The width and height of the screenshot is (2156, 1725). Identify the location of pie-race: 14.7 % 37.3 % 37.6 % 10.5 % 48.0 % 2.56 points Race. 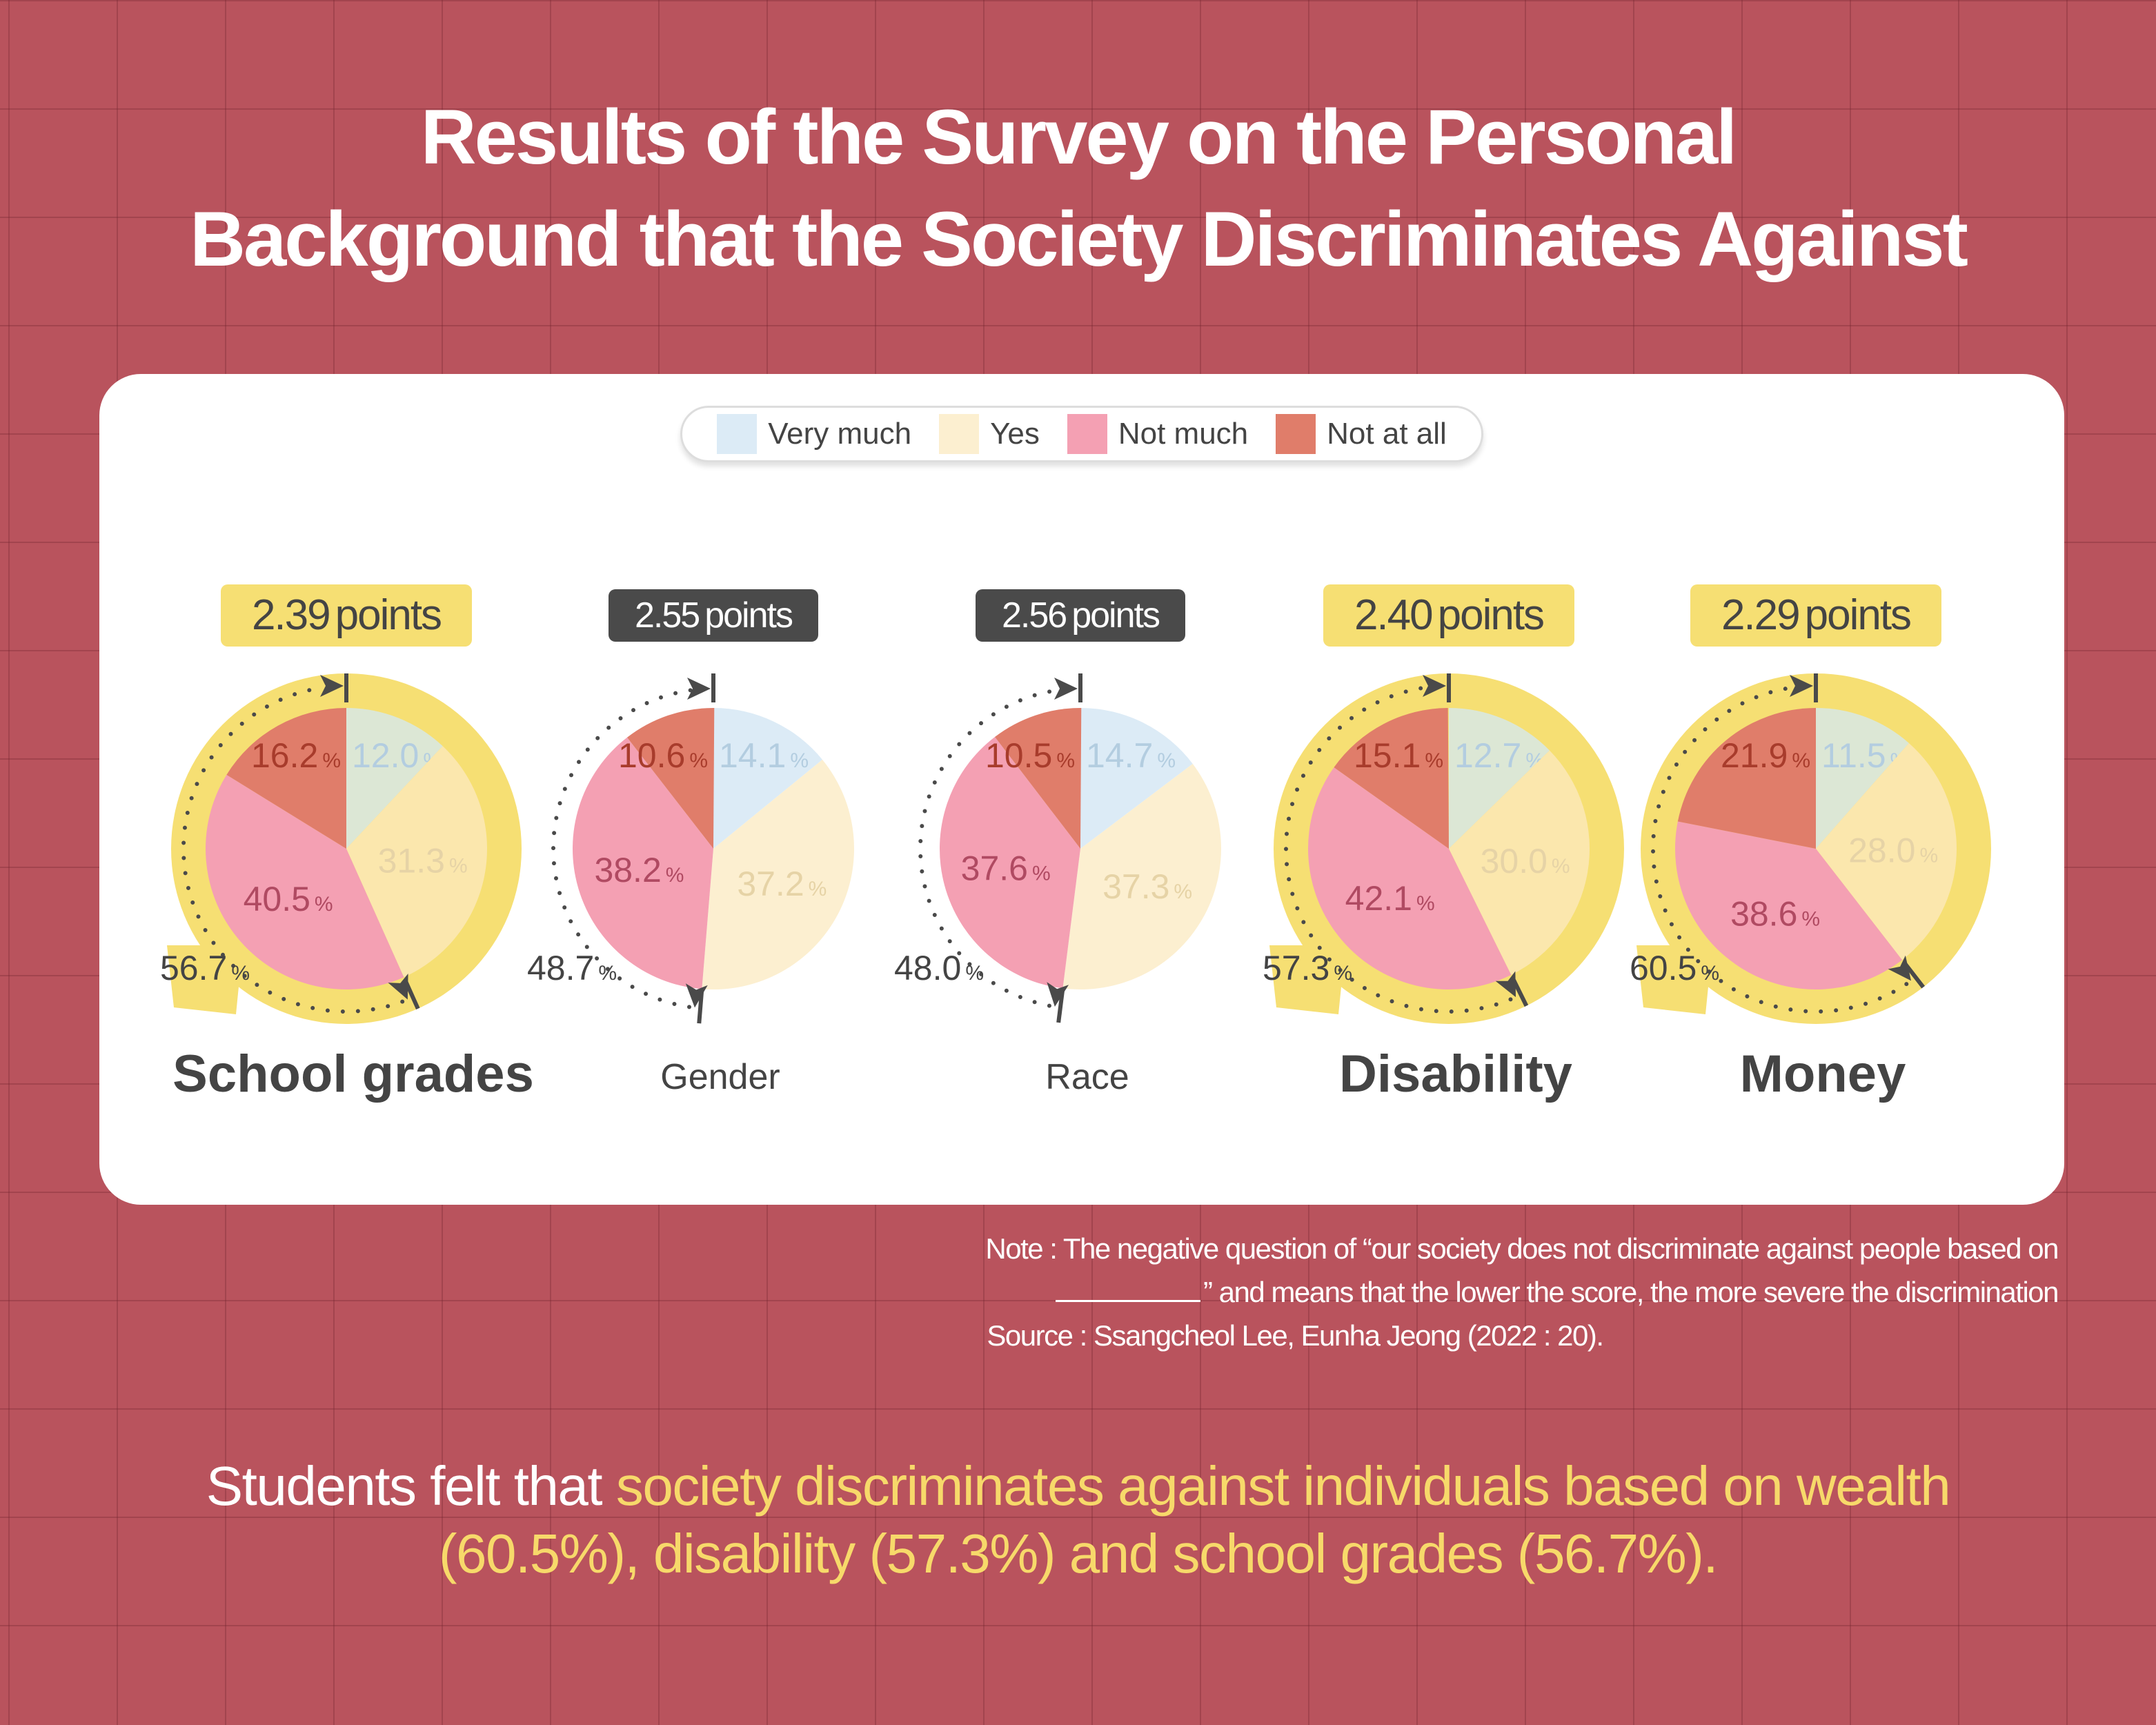
(1058, 843).